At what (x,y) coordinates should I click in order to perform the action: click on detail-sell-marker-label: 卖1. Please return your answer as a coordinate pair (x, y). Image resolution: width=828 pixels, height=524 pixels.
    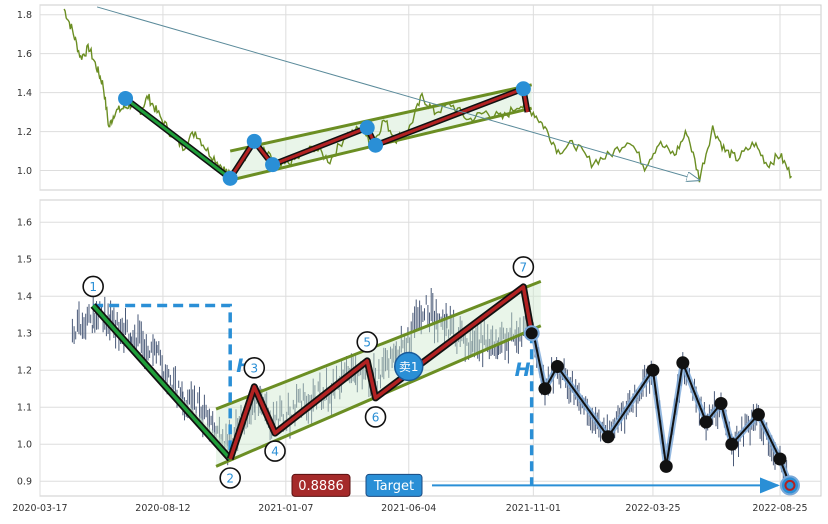
    Looking at the image, I should click on (409, 367).